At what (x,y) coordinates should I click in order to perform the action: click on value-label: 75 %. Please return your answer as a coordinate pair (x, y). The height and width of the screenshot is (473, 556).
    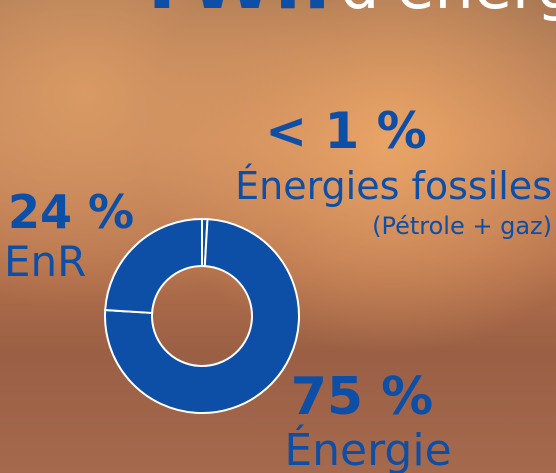
    Looking at the image, I should click on (362, 397).